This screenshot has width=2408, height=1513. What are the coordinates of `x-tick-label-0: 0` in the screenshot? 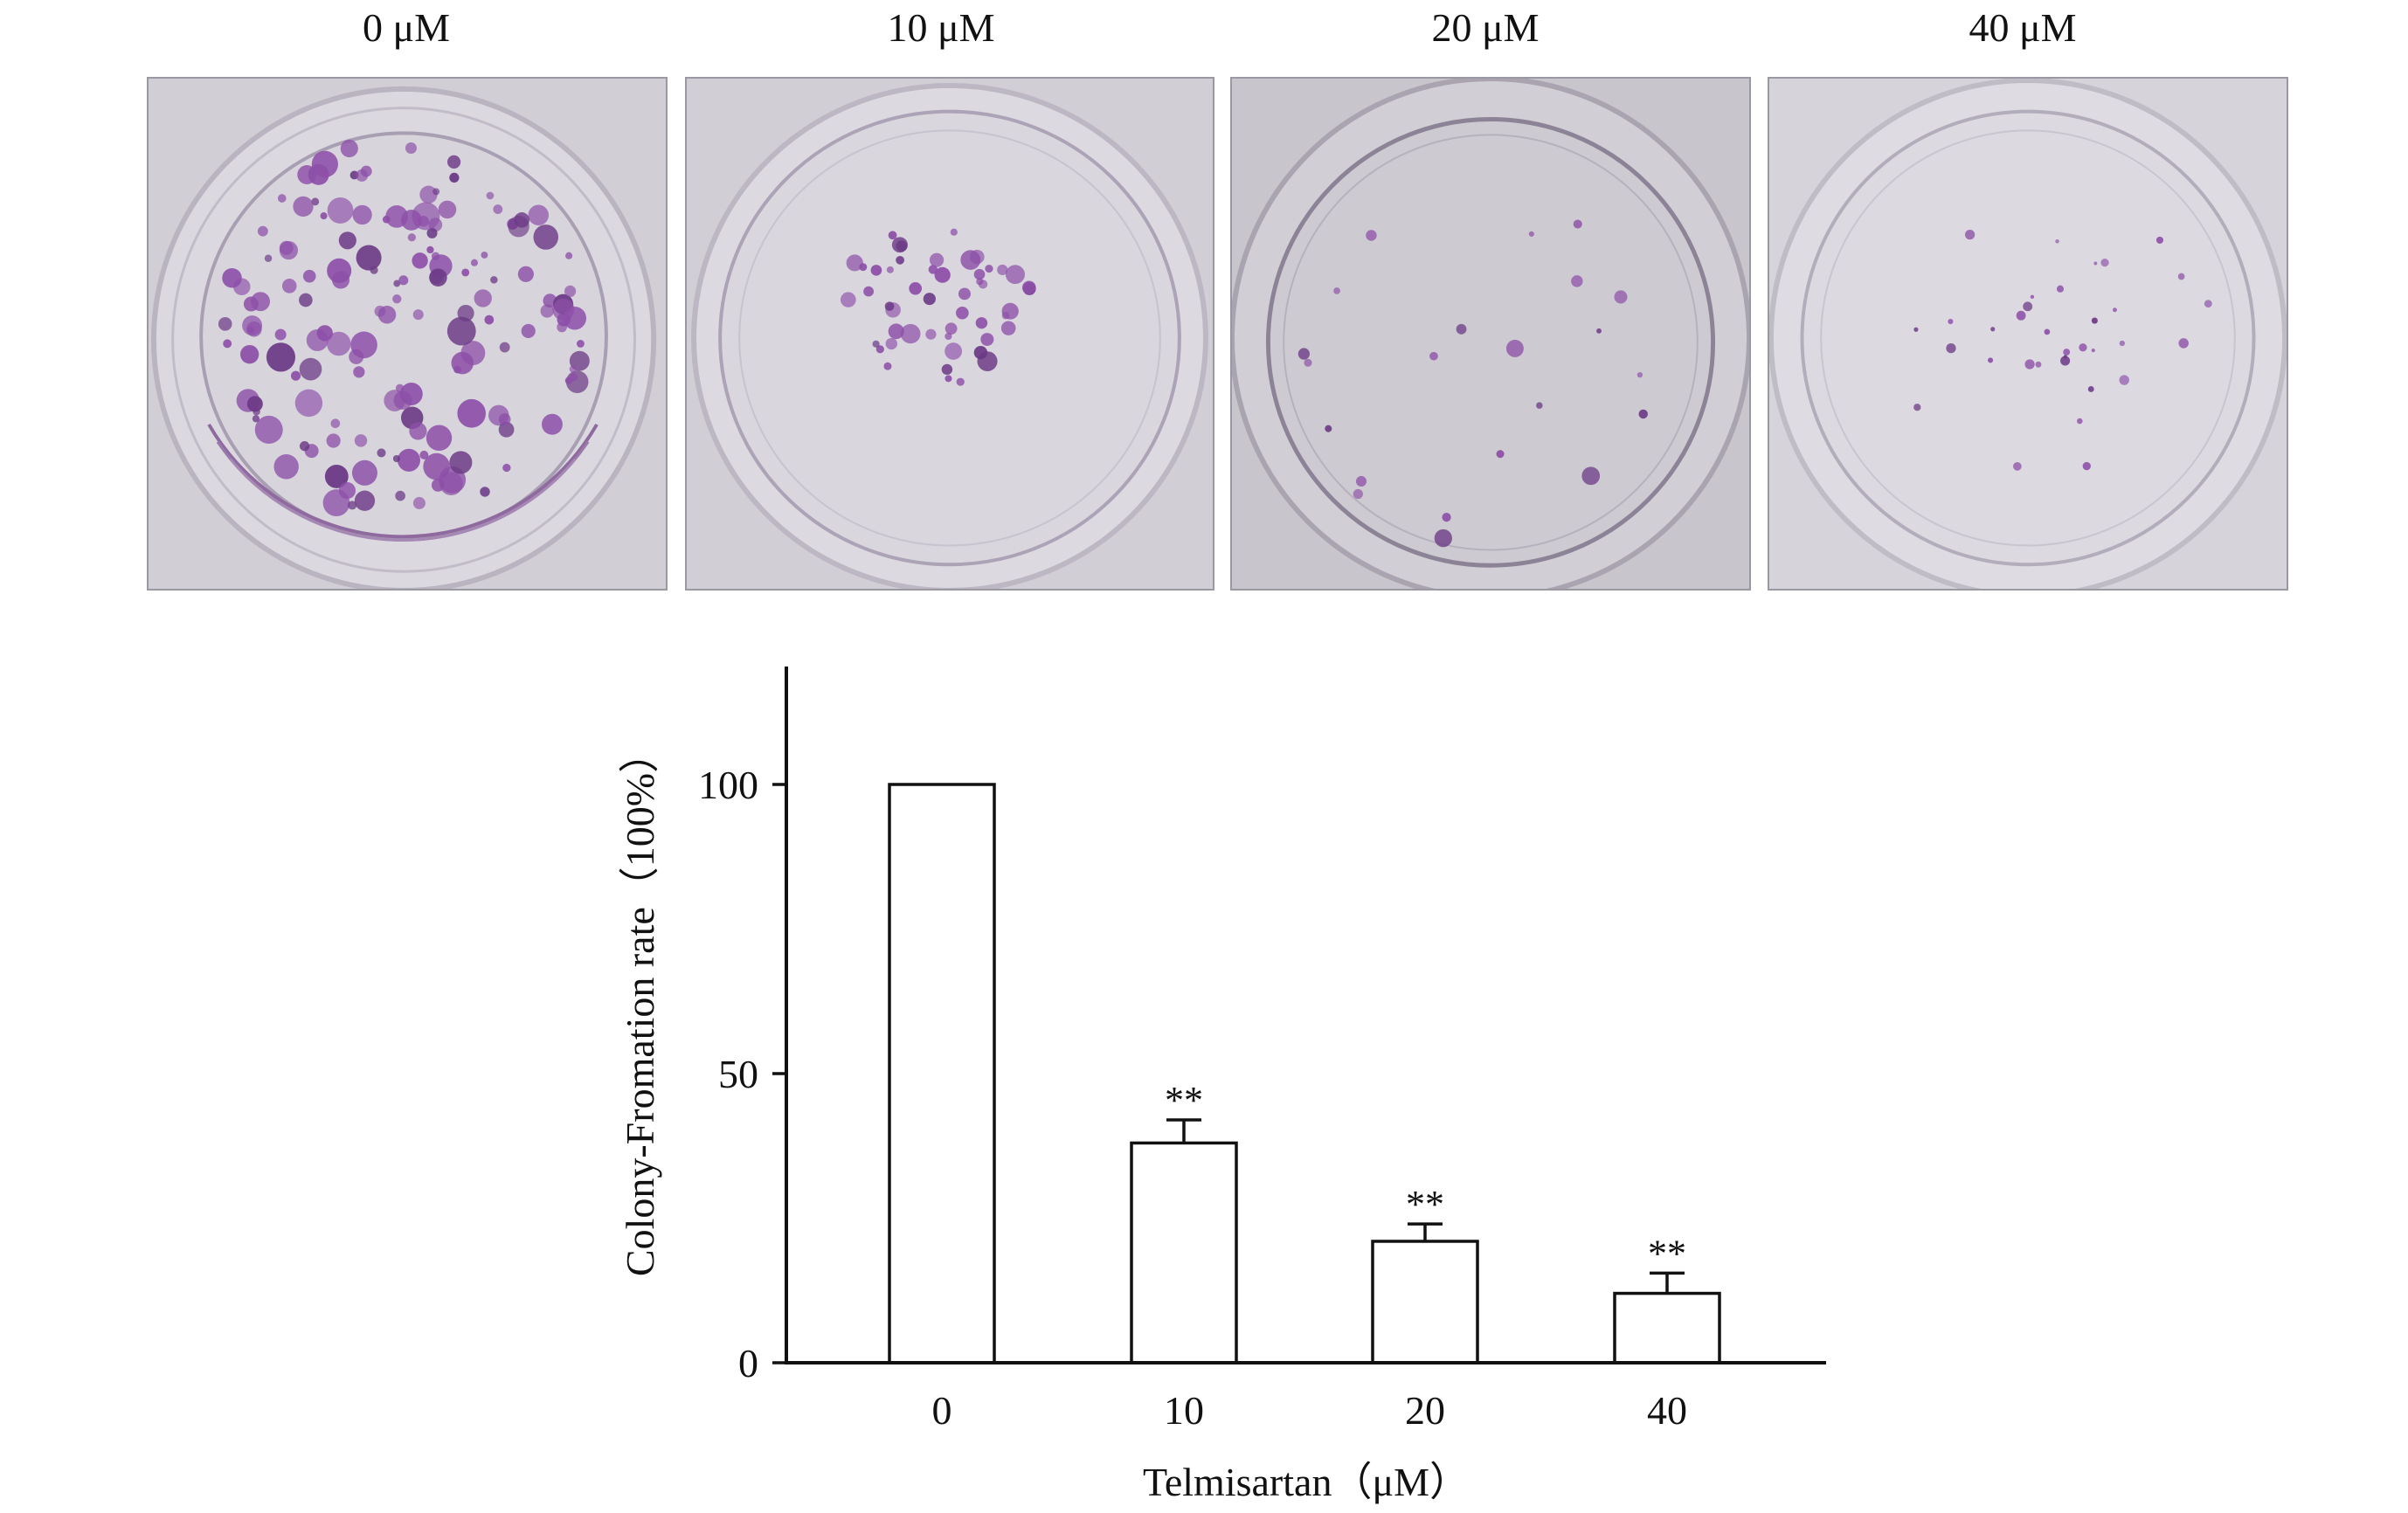 It's located at (942, 1410).